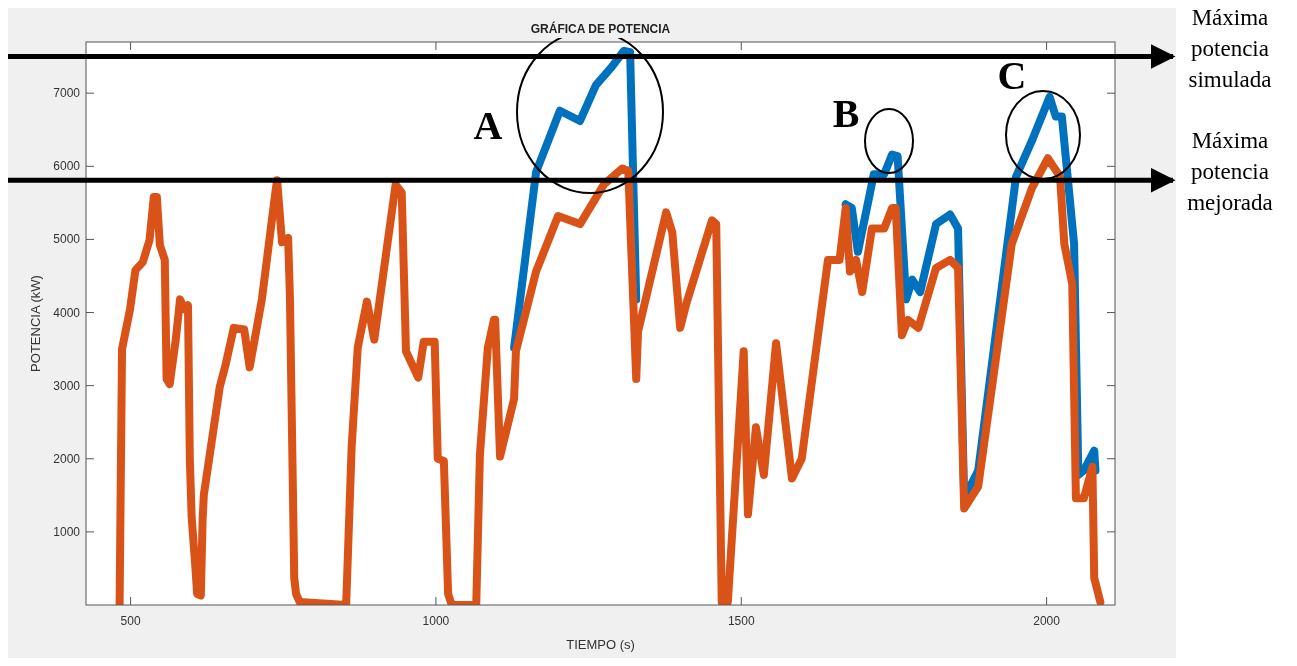 Image resolution: width=1297 pixels, height=666 pixels. I want to click on x-tick-label: 1500, so click(741, 621).